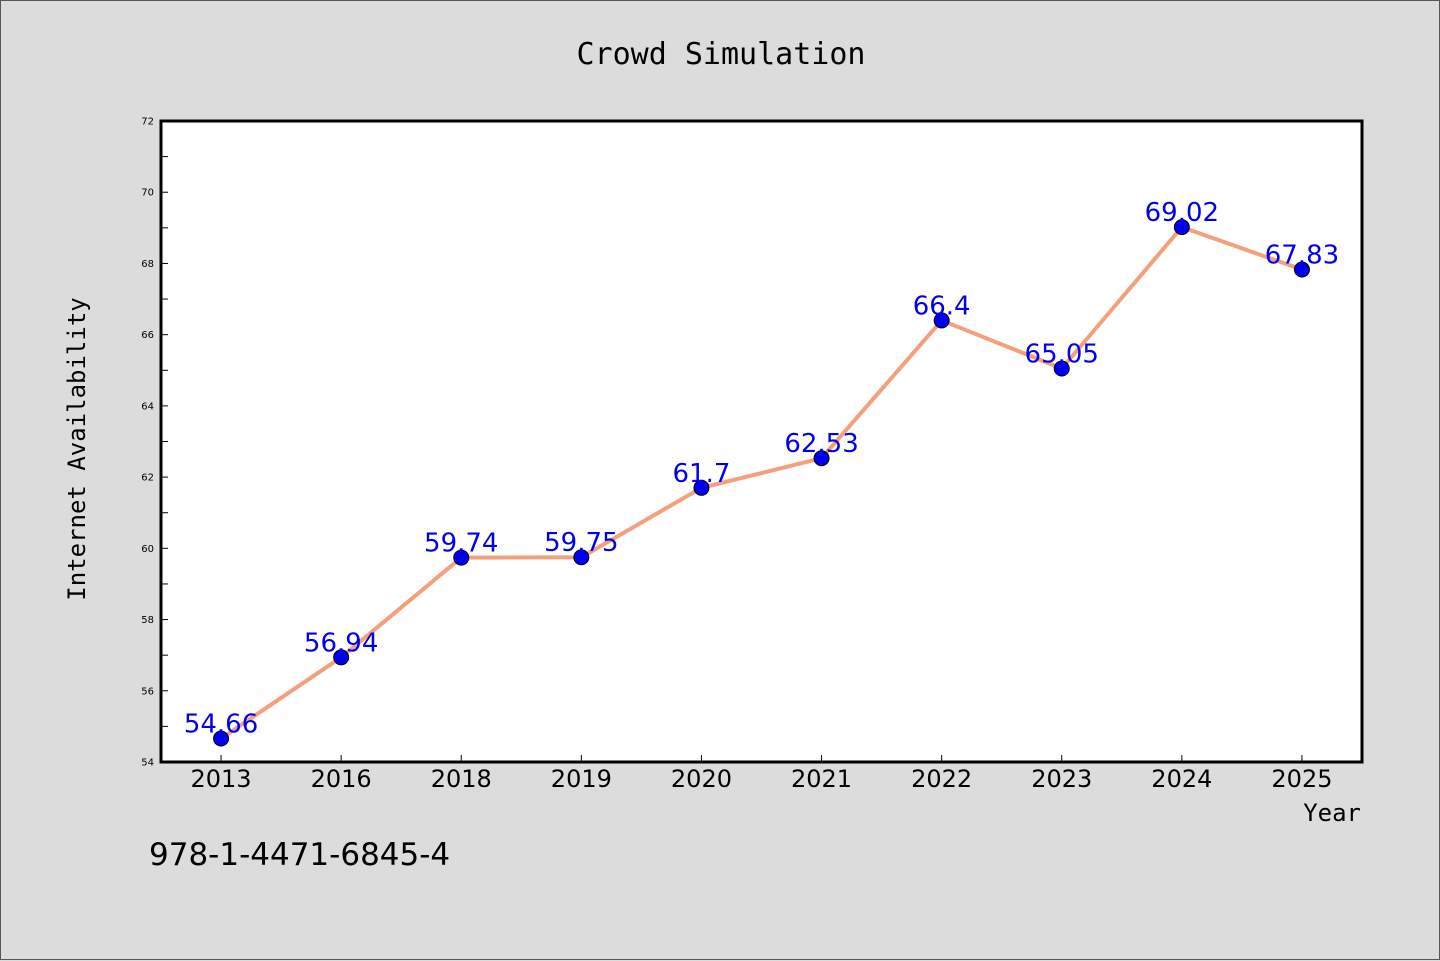 The width and height of the screenshot is (1440, 961). What do you see at coordinates (154, 443) in the screenshot?
I see `y-axis-ticks: 54 56 58 60 62 64 66 68 70 72` at bounding box center [154, 443].